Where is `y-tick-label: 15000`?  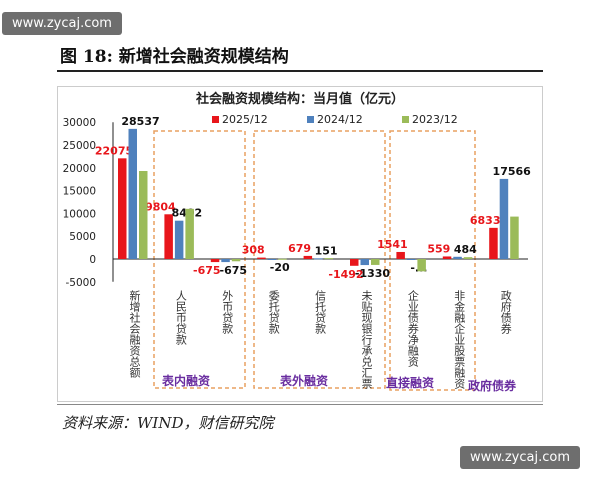
y-tick-label: 15000 is located at coordinates (79, 192).